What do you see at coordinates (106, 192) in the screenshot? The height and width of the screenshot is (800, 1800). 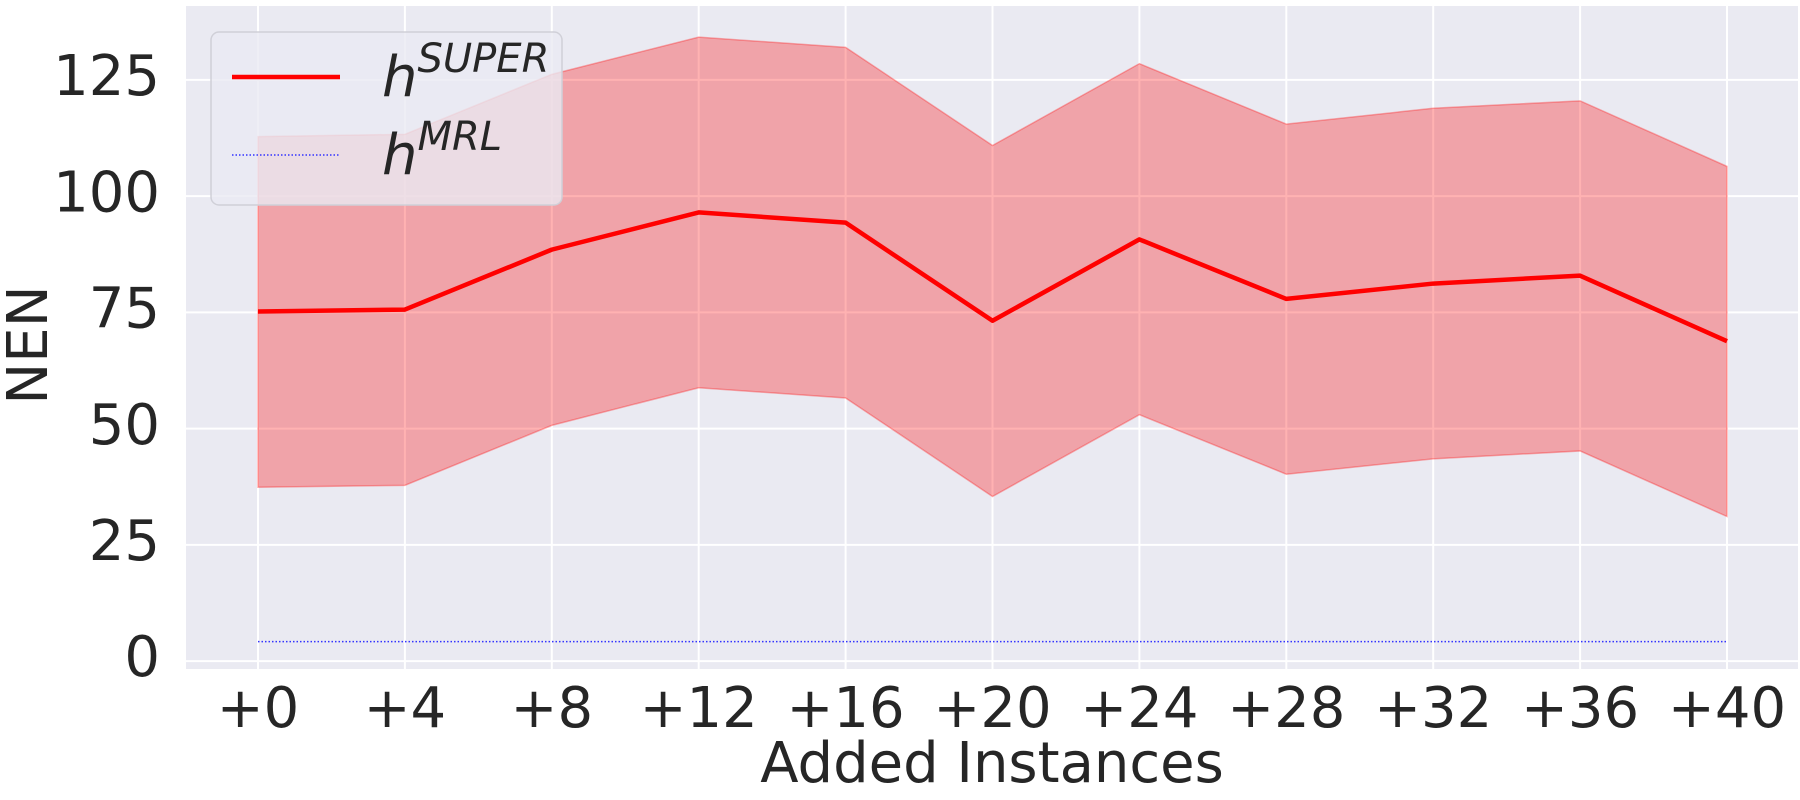 I see `y-tick-label: 100` at bounding box center [106, 192].